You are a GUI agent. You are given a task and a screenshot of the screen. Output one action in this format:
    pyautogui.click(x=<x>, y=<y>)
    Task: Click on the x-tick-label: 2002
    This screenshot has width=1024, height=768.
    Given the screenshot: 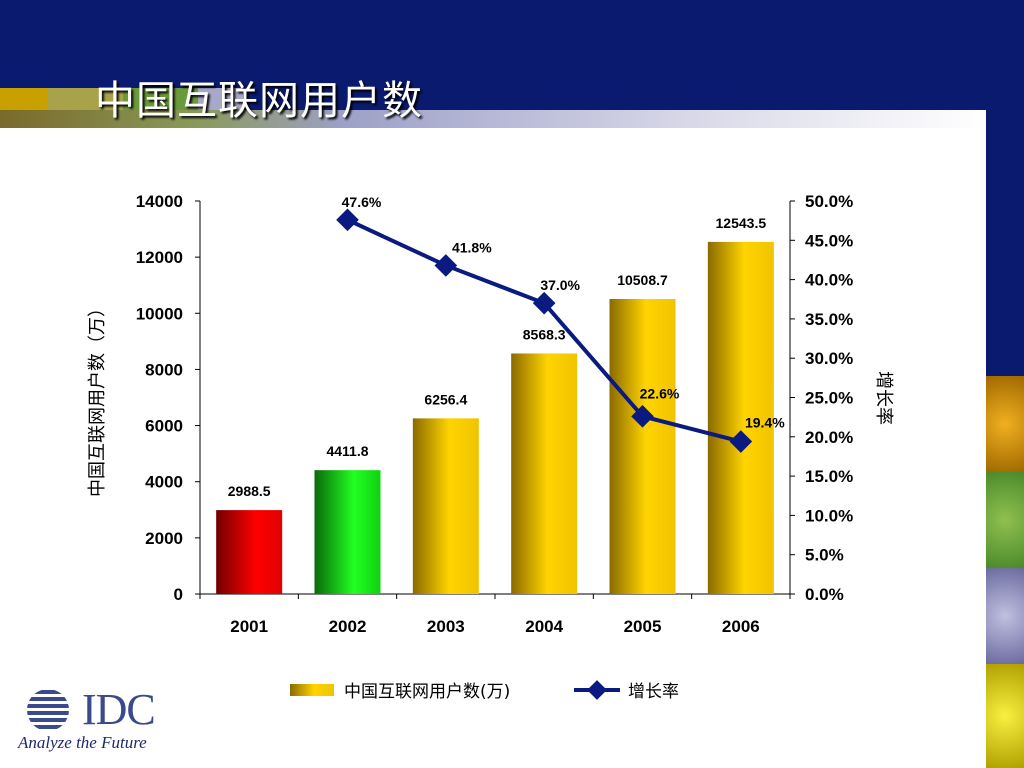 What is the action you would take?
    pyautogui.click(x=348, y=626)
    